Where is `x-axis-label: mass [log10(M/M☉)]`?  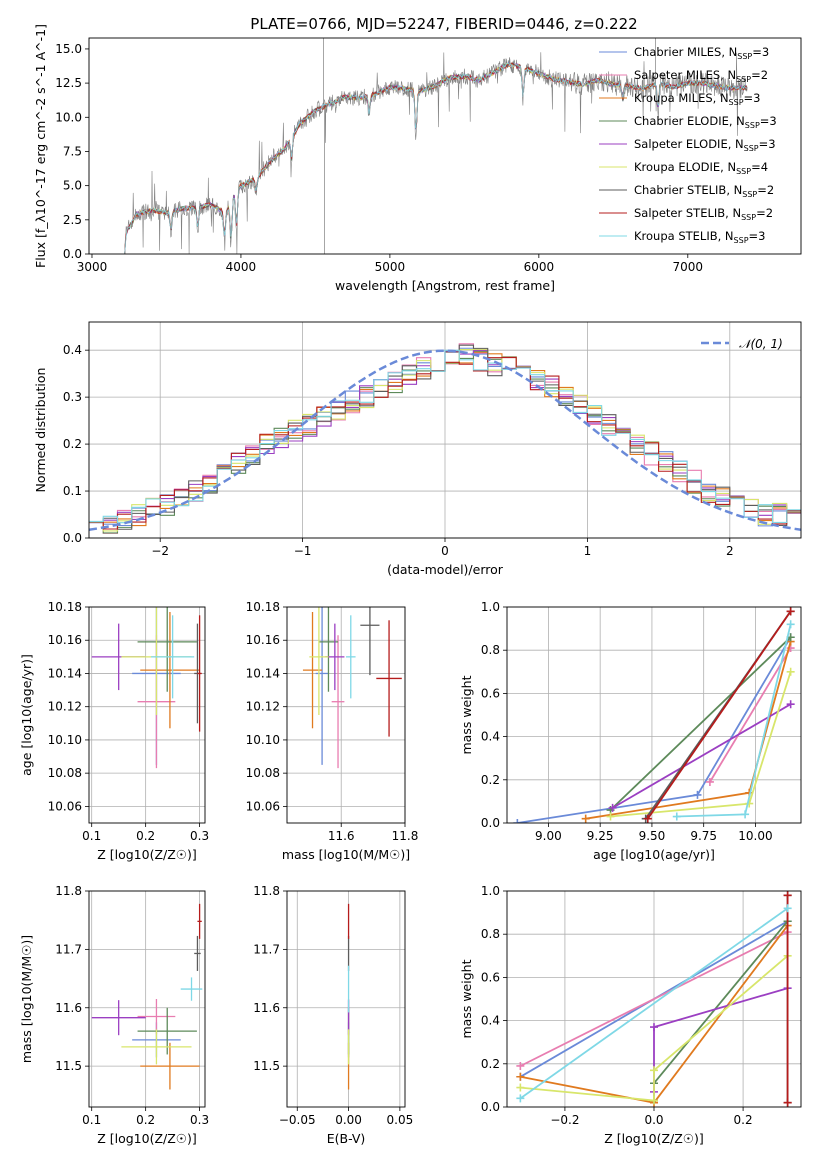
x-axis-label: mass [log10(M/M☉)] is located at coordinates (346, 854).